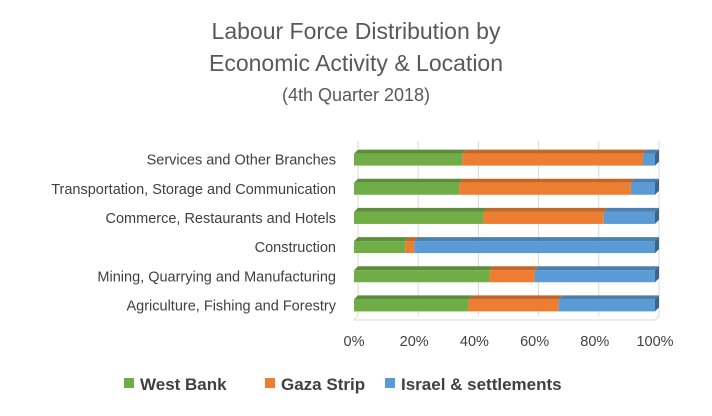  I want to click on chart-title-line-1: Labour Force Distribution by, so click(356, 31).